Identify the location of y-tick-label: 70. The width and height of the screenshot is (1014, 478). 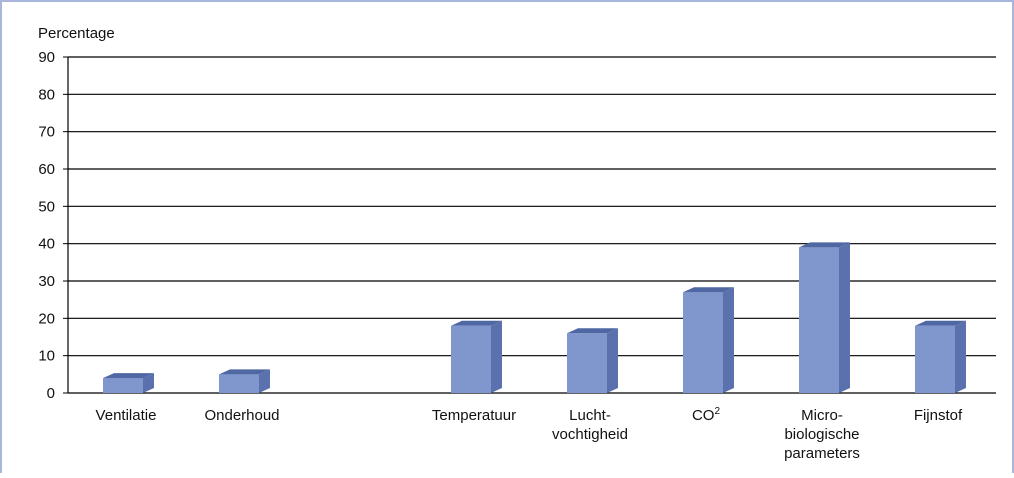
(46, 132).